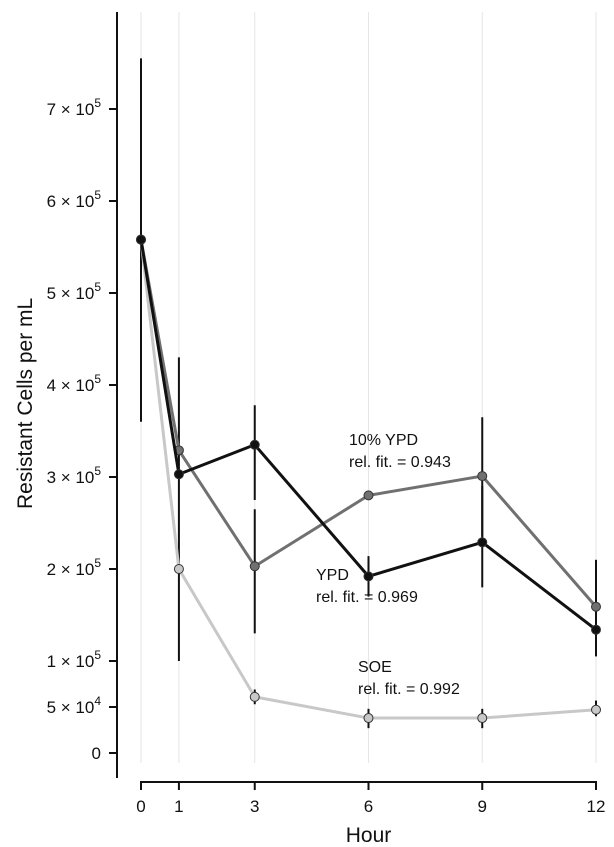 This screenshot has width=614, height=847. Describe the element at coordinates (74, 291) in the screenshot. I see `y-tick-label: 5 × 10⁵` at that location.